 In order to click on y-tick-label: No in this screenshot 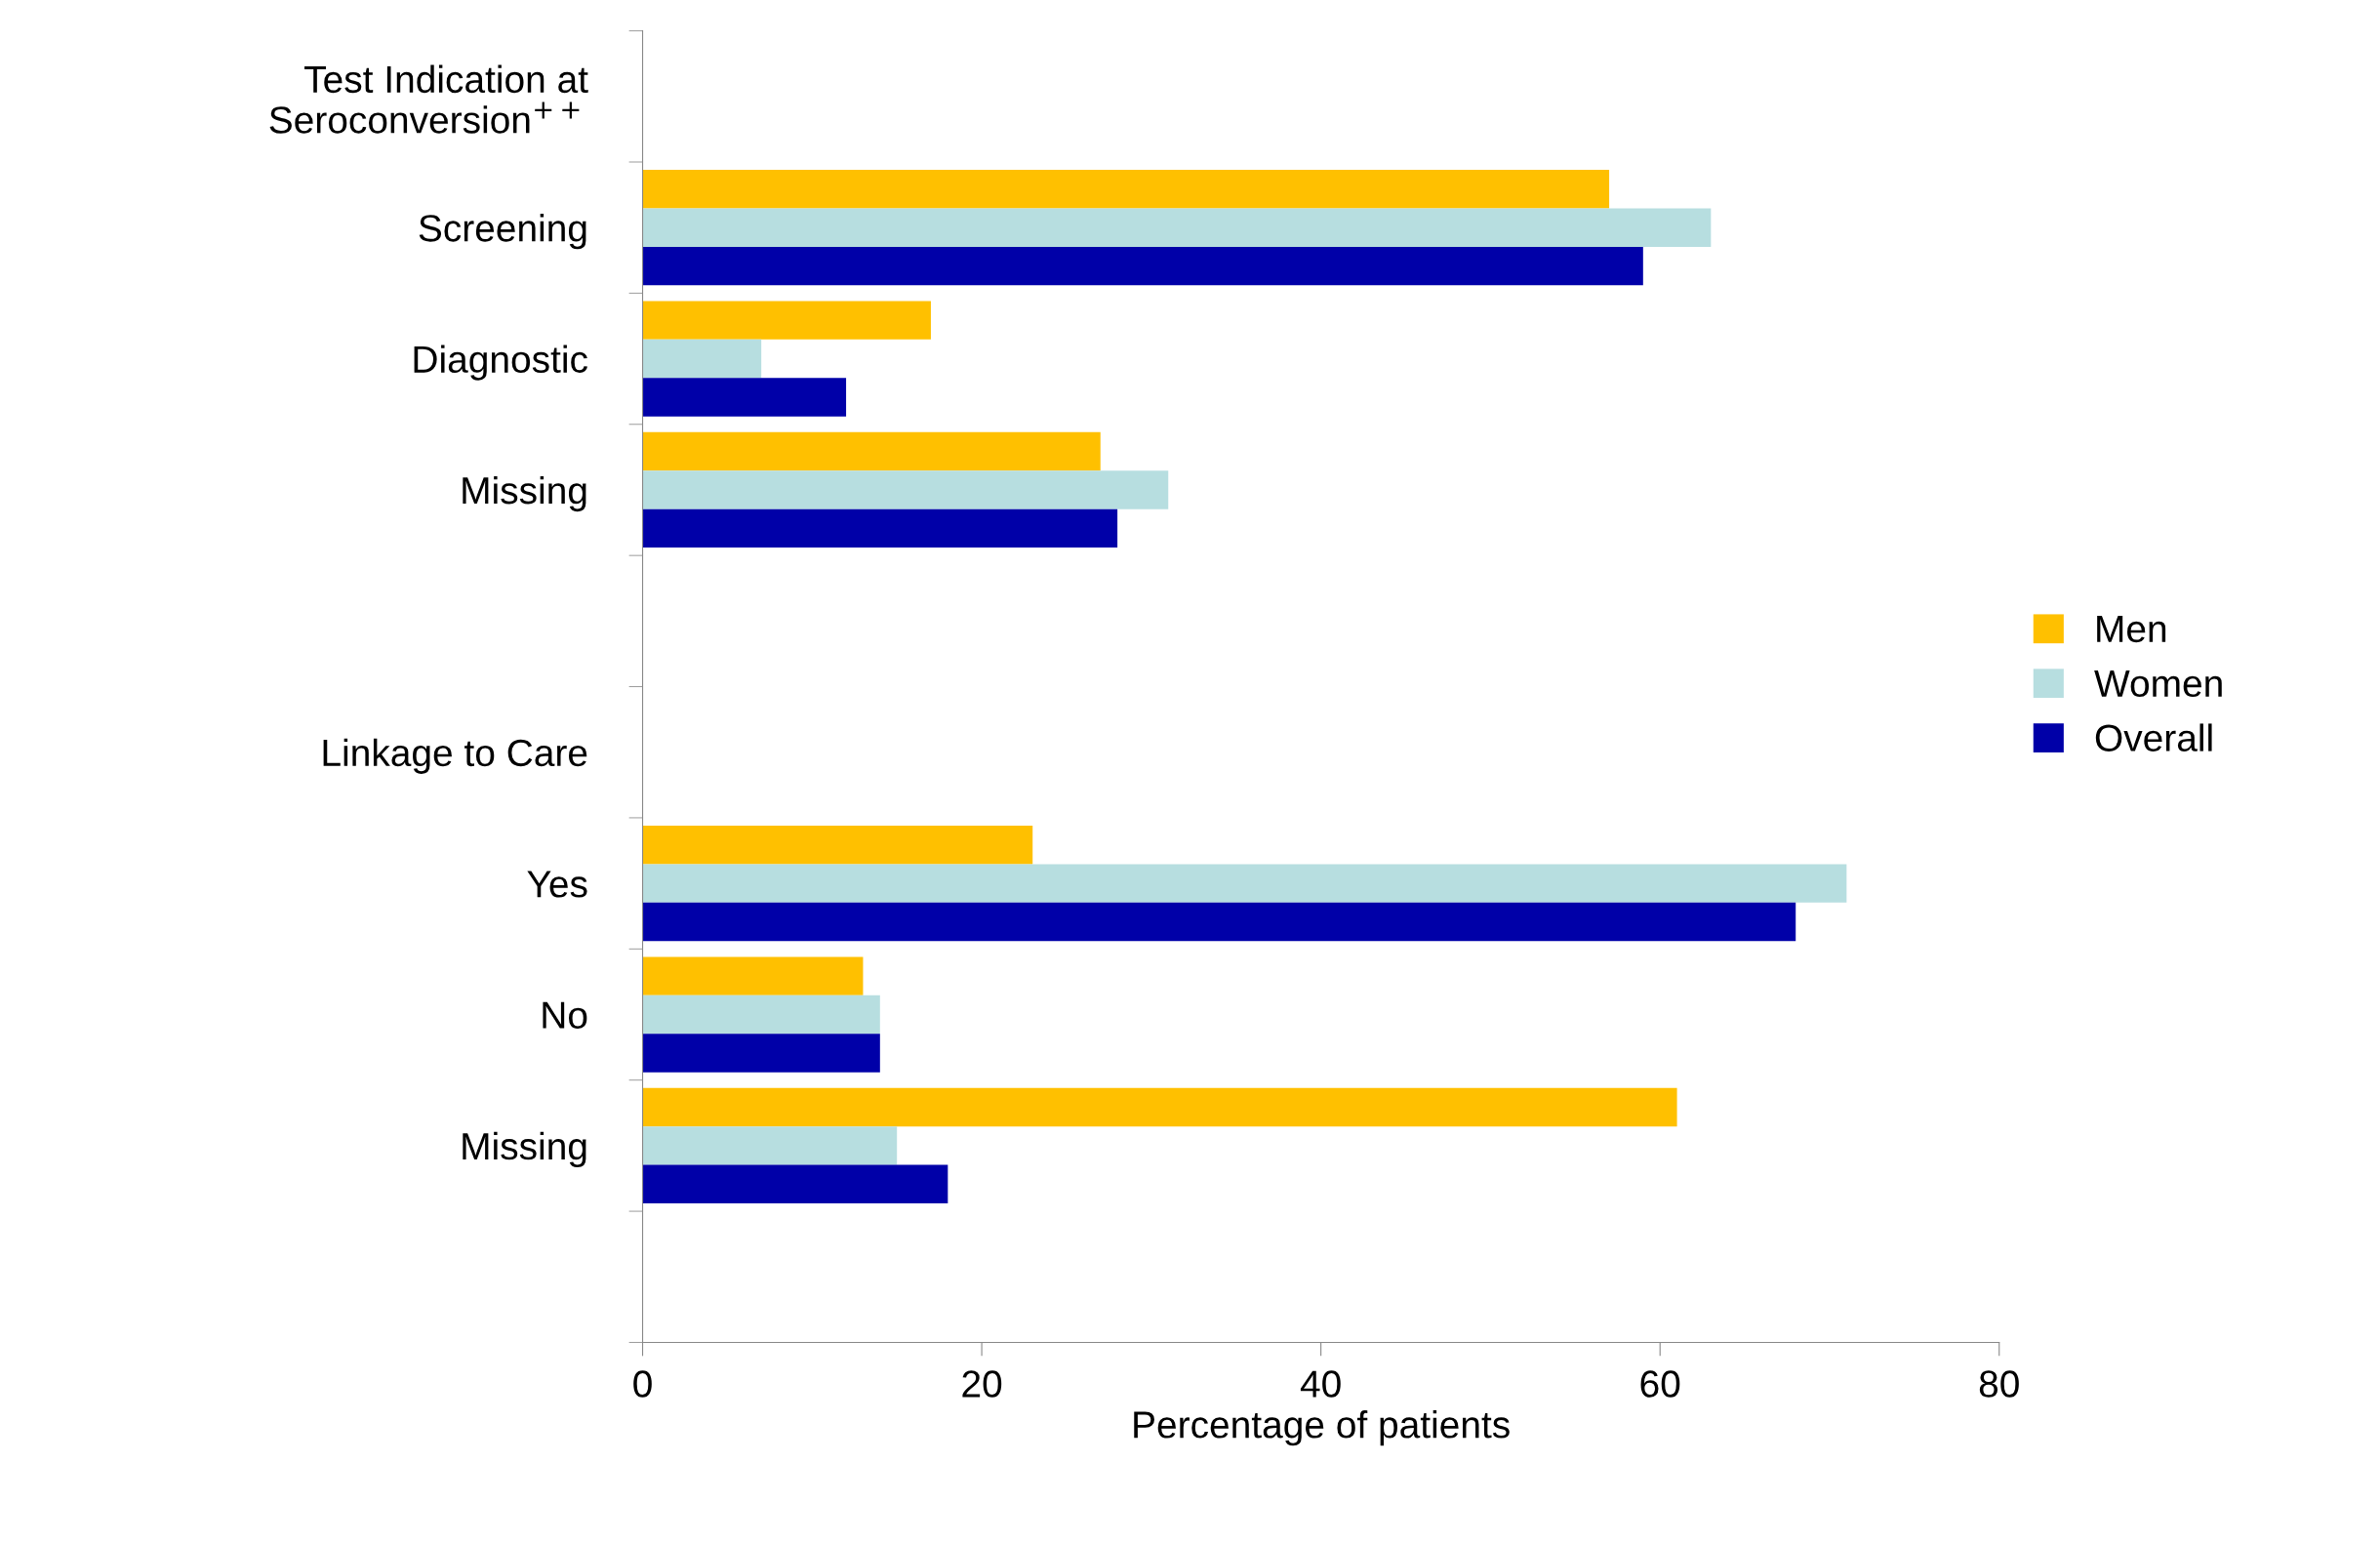, I will do `click(565, 1015)`.